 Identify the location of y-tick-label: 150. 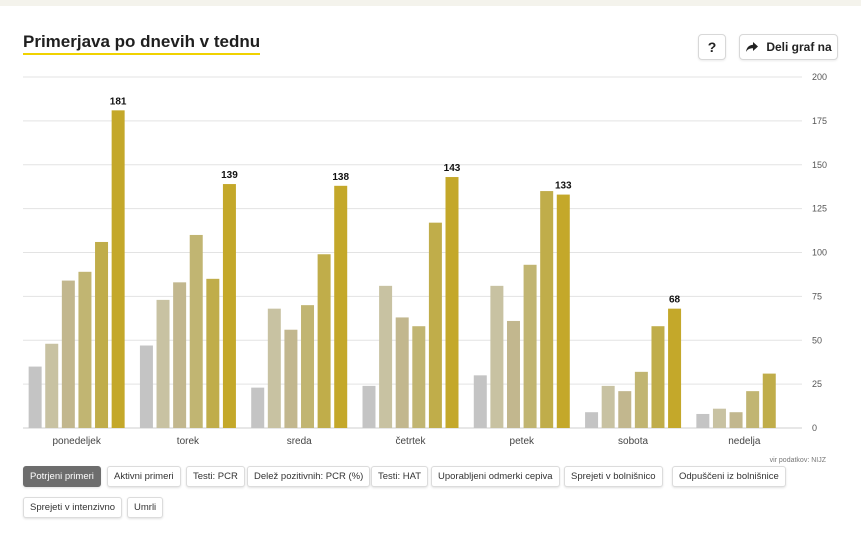
(819, 165).